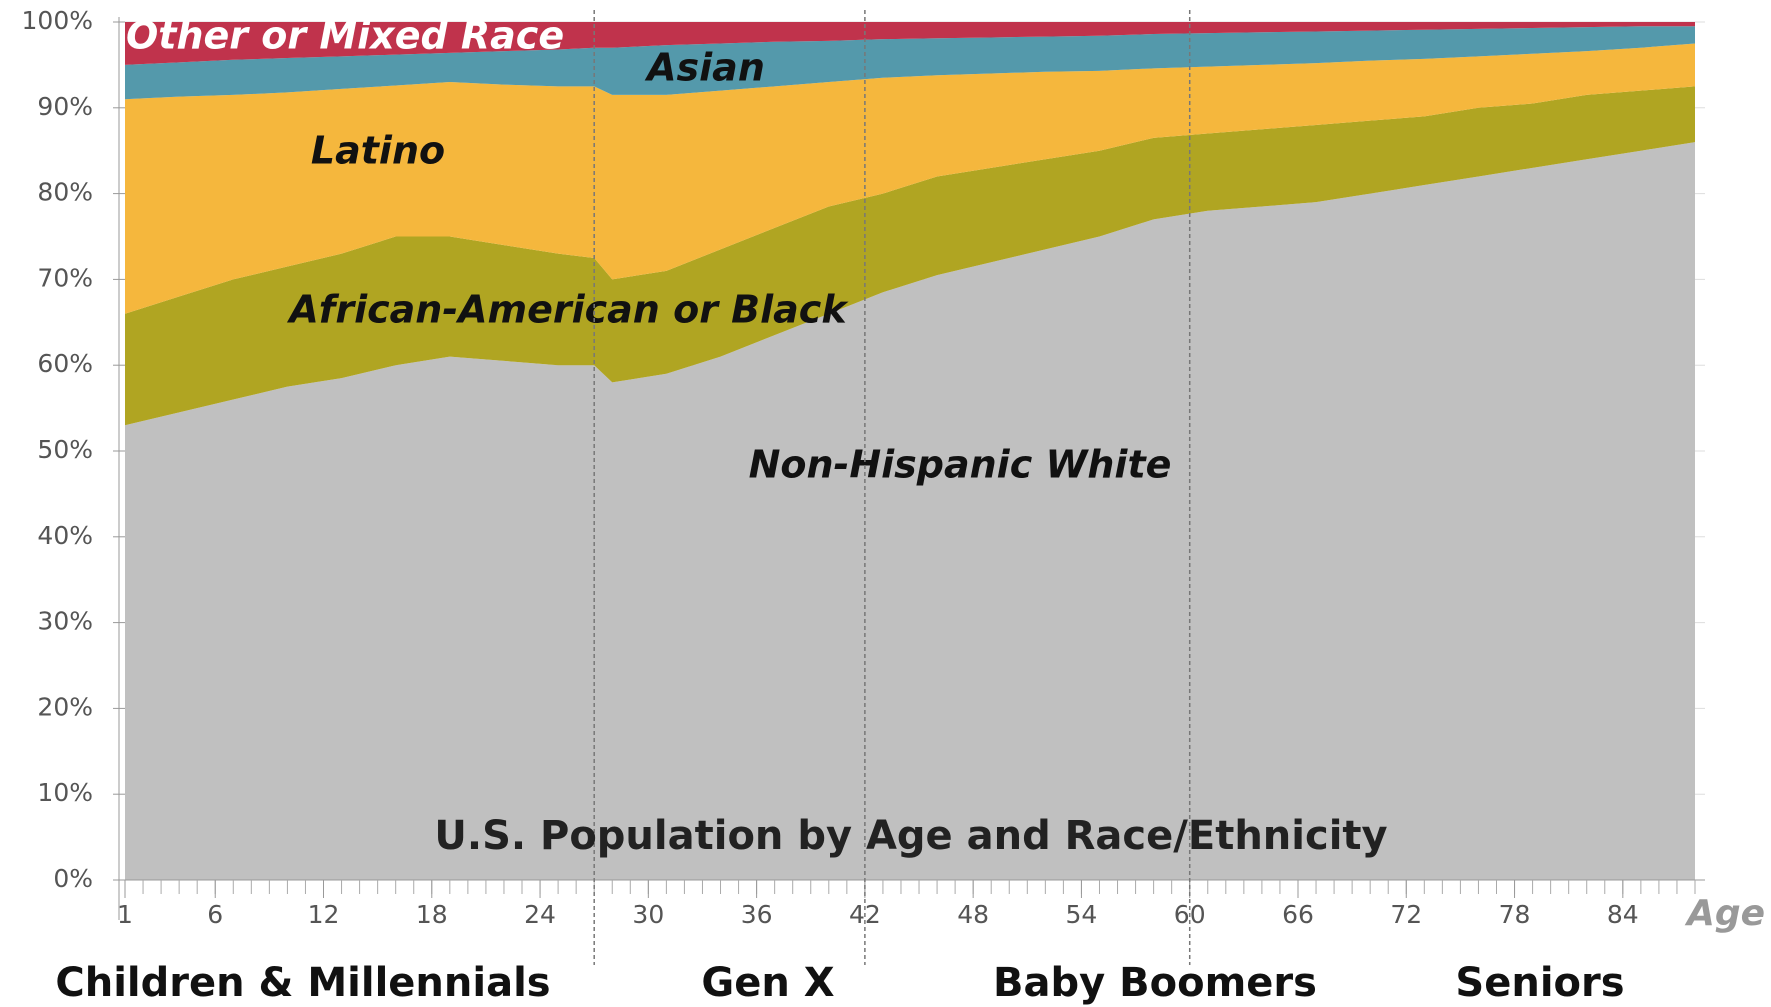 This screenshot has width=1771, height=1007. I want to click on x-tick-label: 78, so click(1515, 914).